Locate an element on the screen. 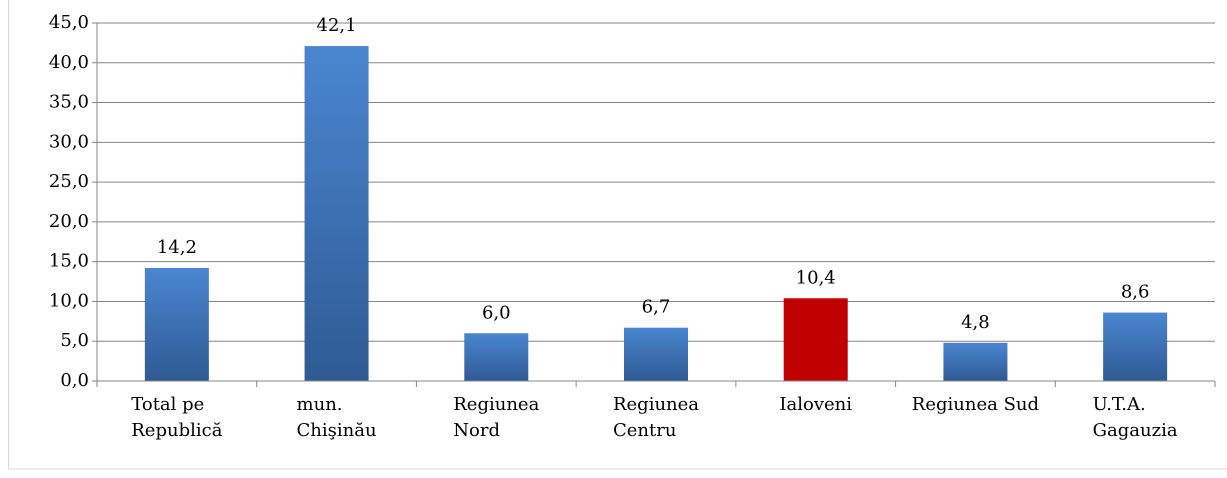  y-tick-label: 40,0 is located at coordinates (69, 62).